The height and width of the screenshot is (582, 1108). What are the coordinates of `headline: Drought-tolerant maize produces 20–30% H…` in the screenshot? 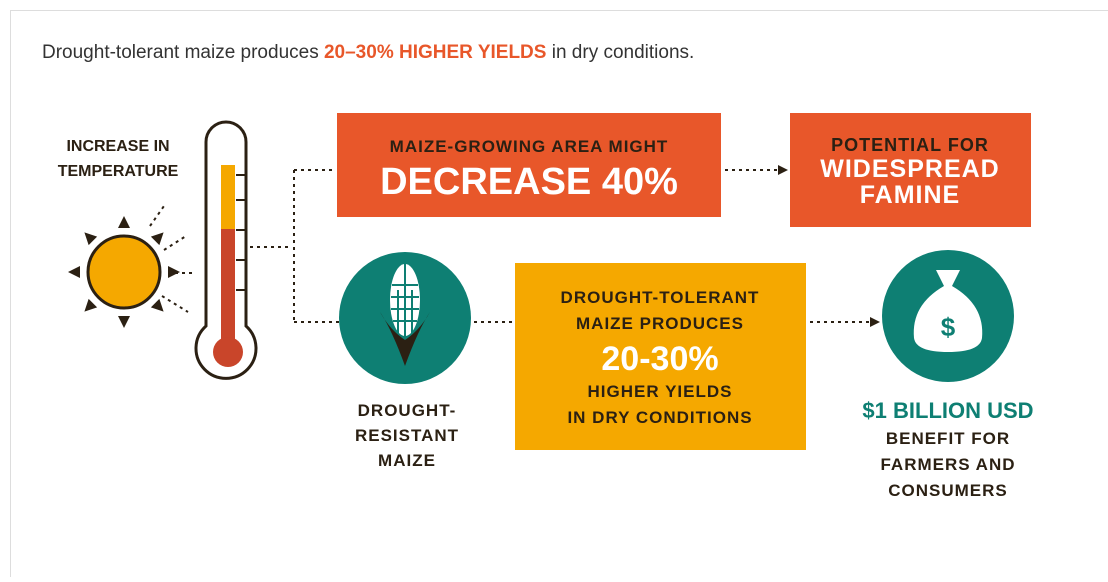 It's located at (368, 52).